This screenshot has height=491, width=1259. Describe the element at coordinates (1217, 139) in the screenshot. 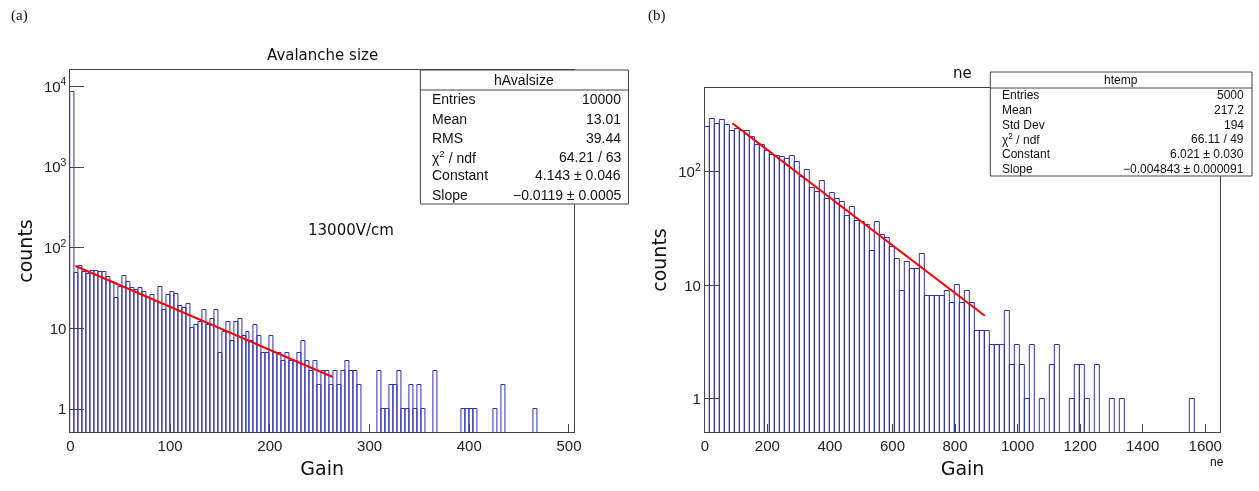

I see `annotation: 66.11 / 49` at that location.